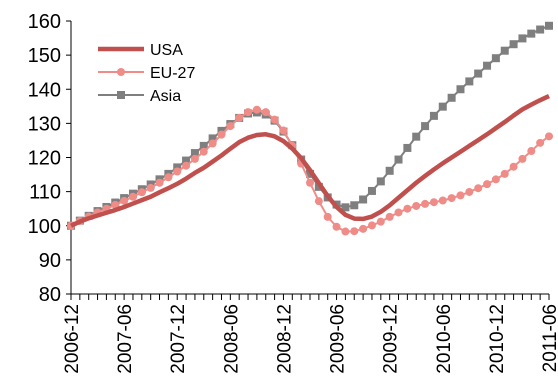 This screenshot has height=389, width=558. What do you see at coordinates (444, 339) in the screenshot?
I see `x-tick-label: 2010-06` at bounding box center [444, 339].